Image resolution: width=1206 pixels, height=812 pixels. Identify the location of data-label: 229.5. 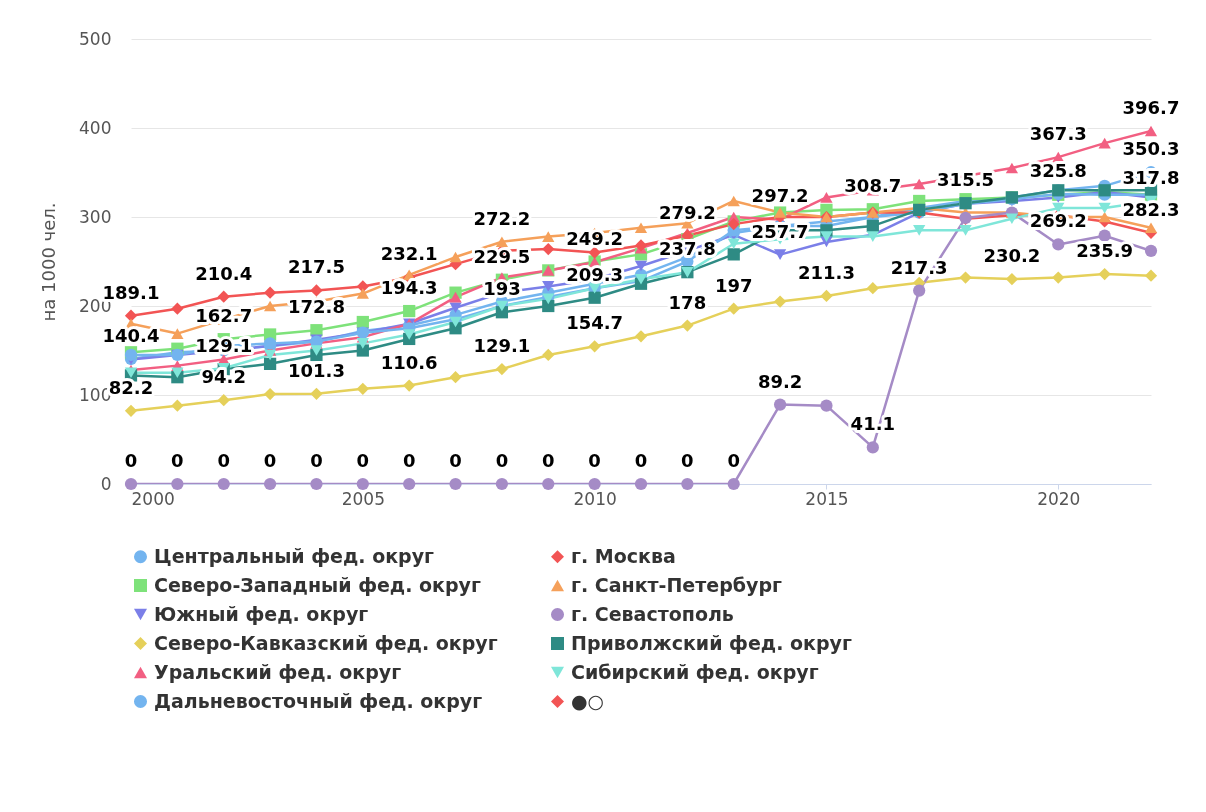
(502, 256).